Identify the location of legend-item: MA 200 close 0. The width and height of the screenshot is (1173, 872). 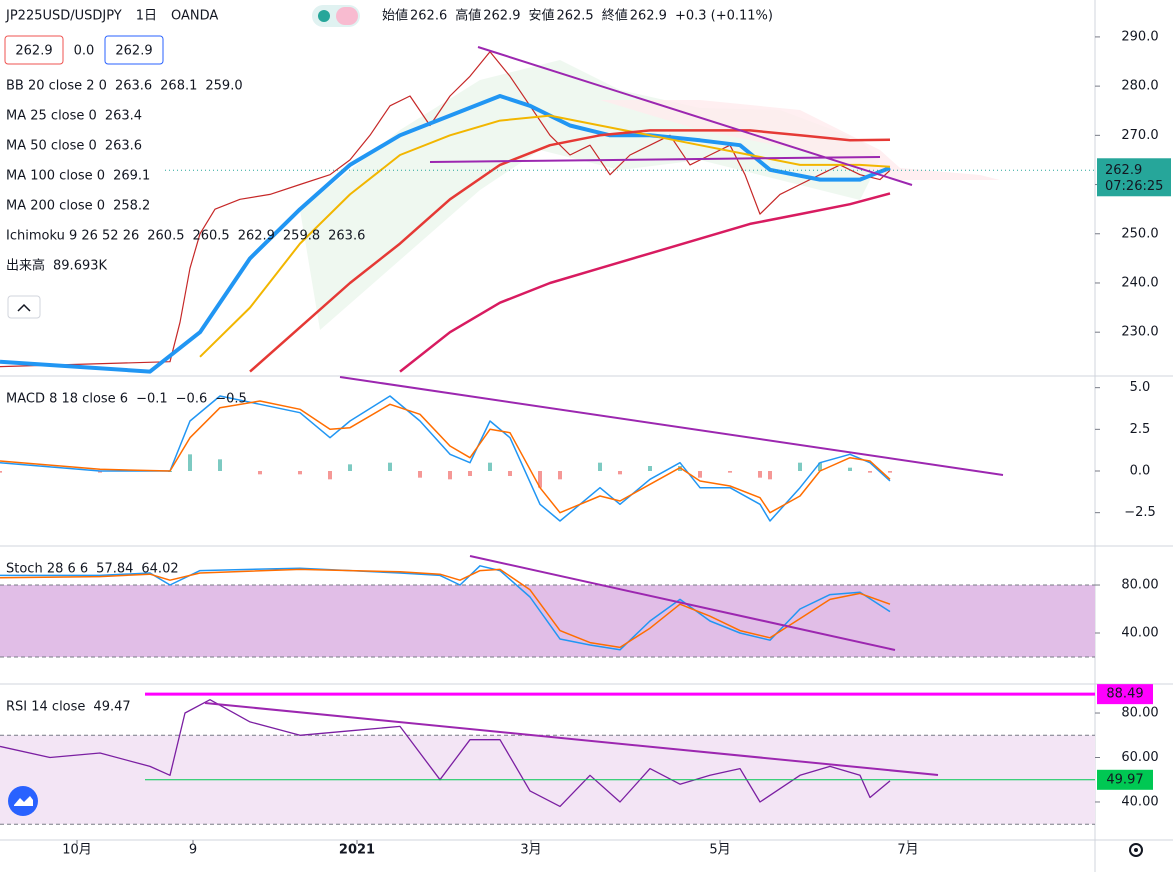
(55, 206).